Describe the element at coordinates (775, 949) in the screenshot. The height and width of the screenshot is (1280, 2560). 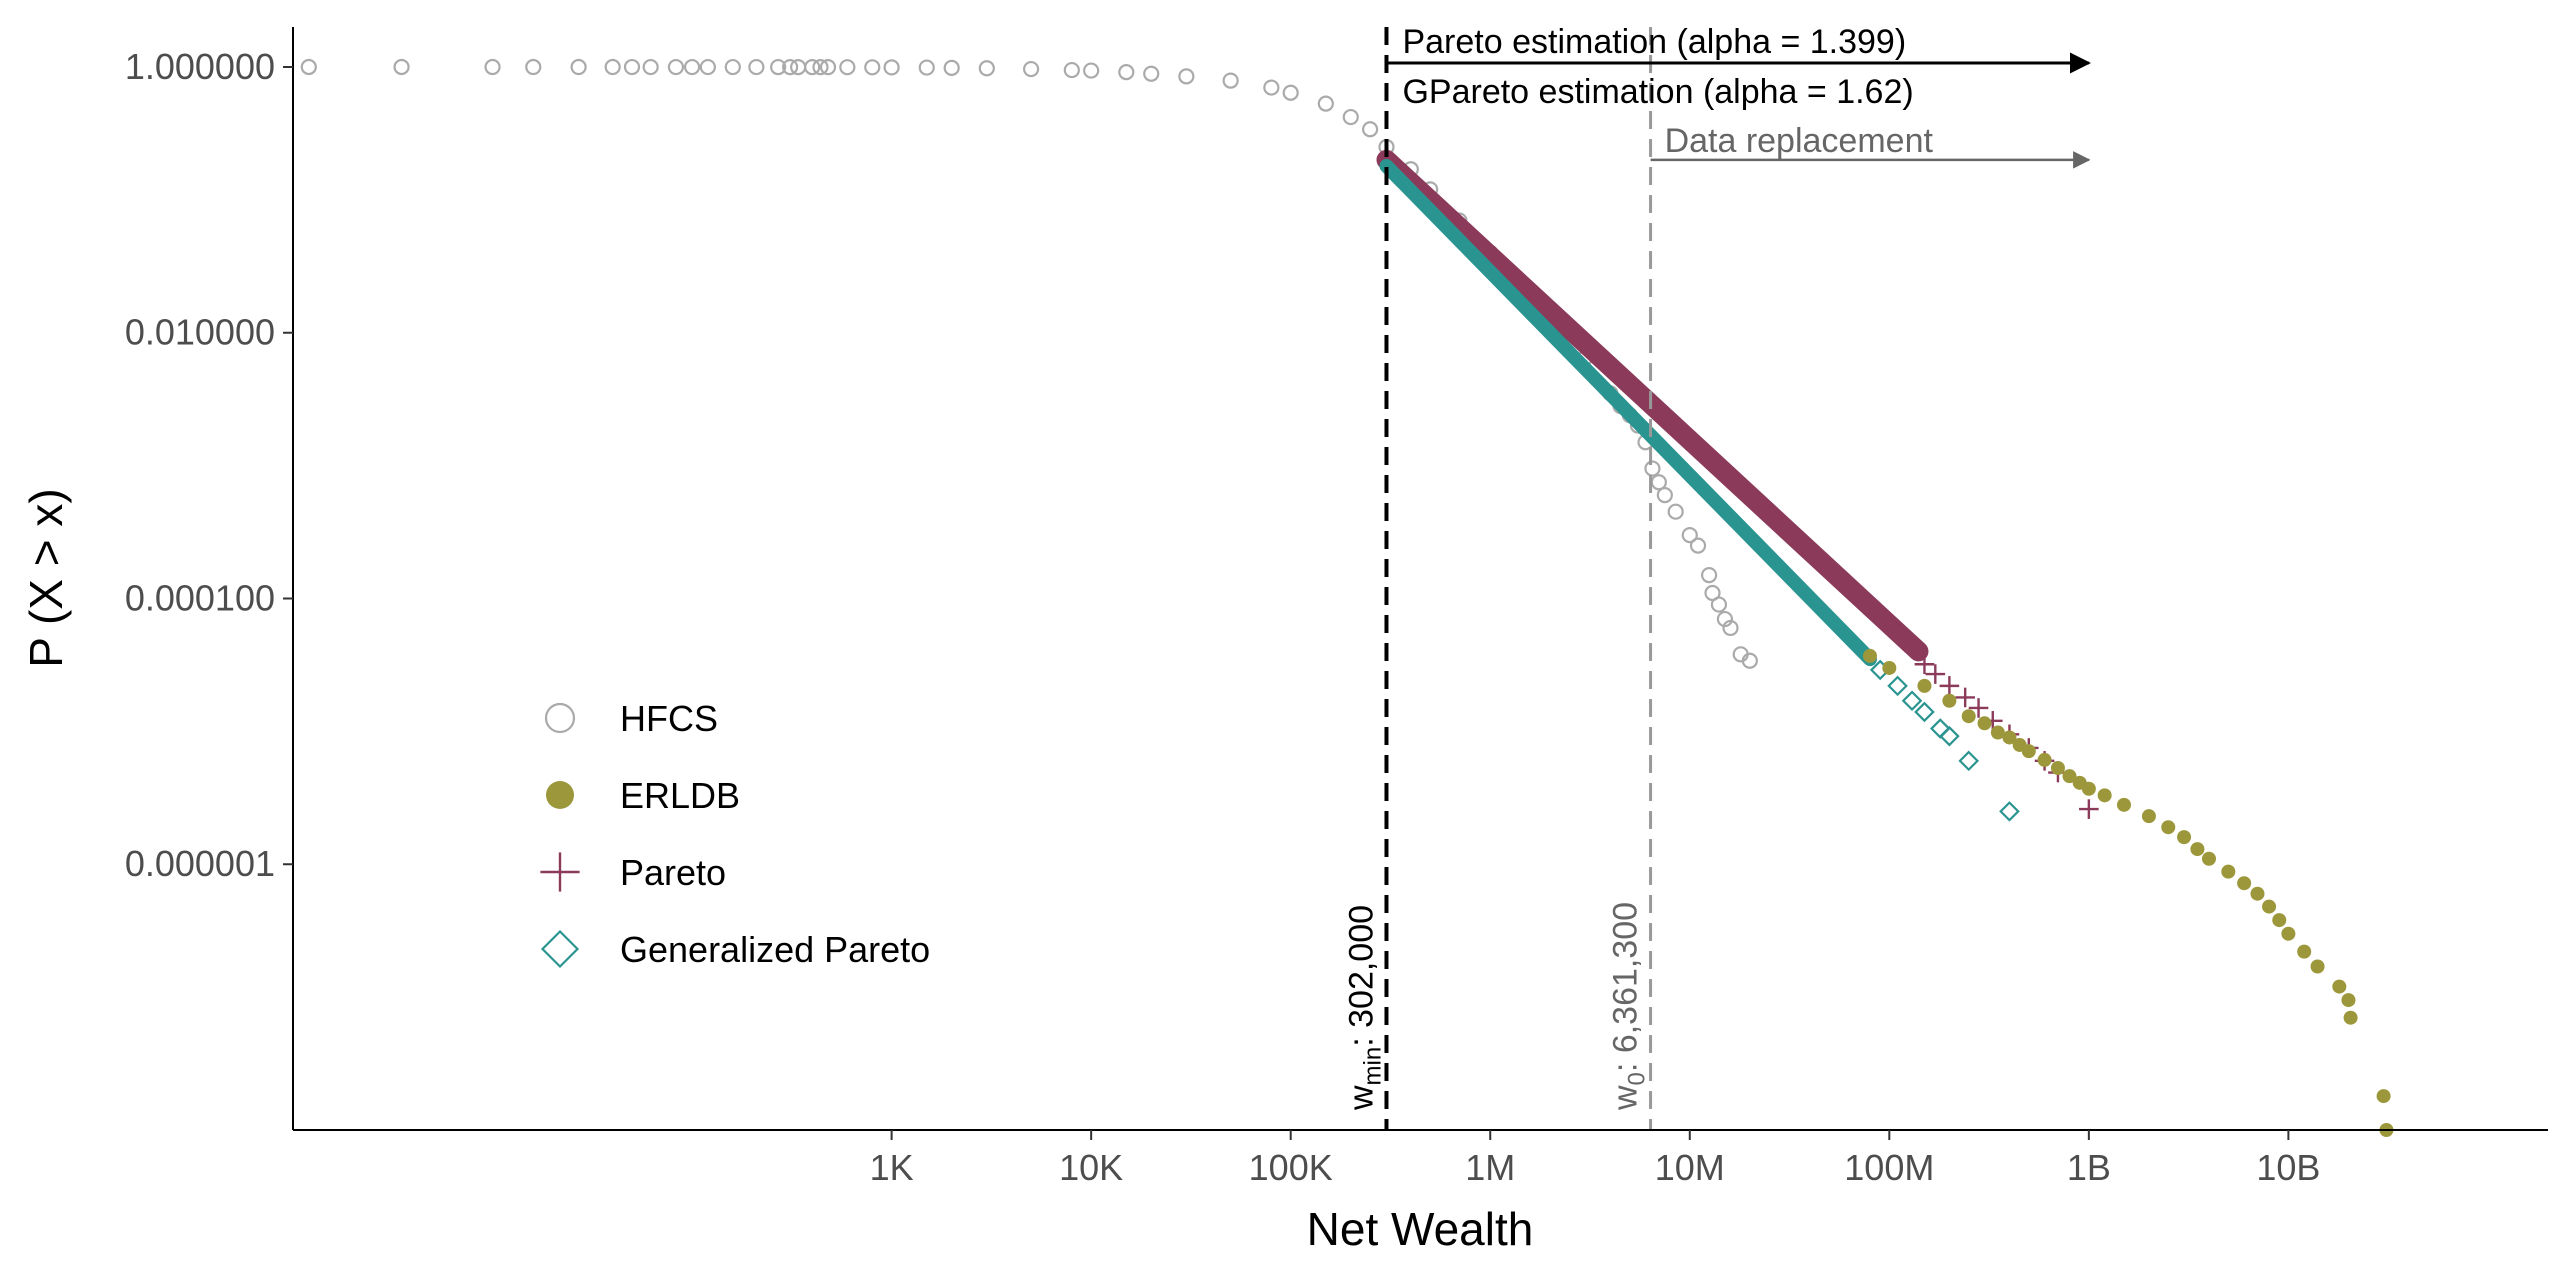
I see `legend-label-generalized-pareto: Generalized Pareto` at that location.